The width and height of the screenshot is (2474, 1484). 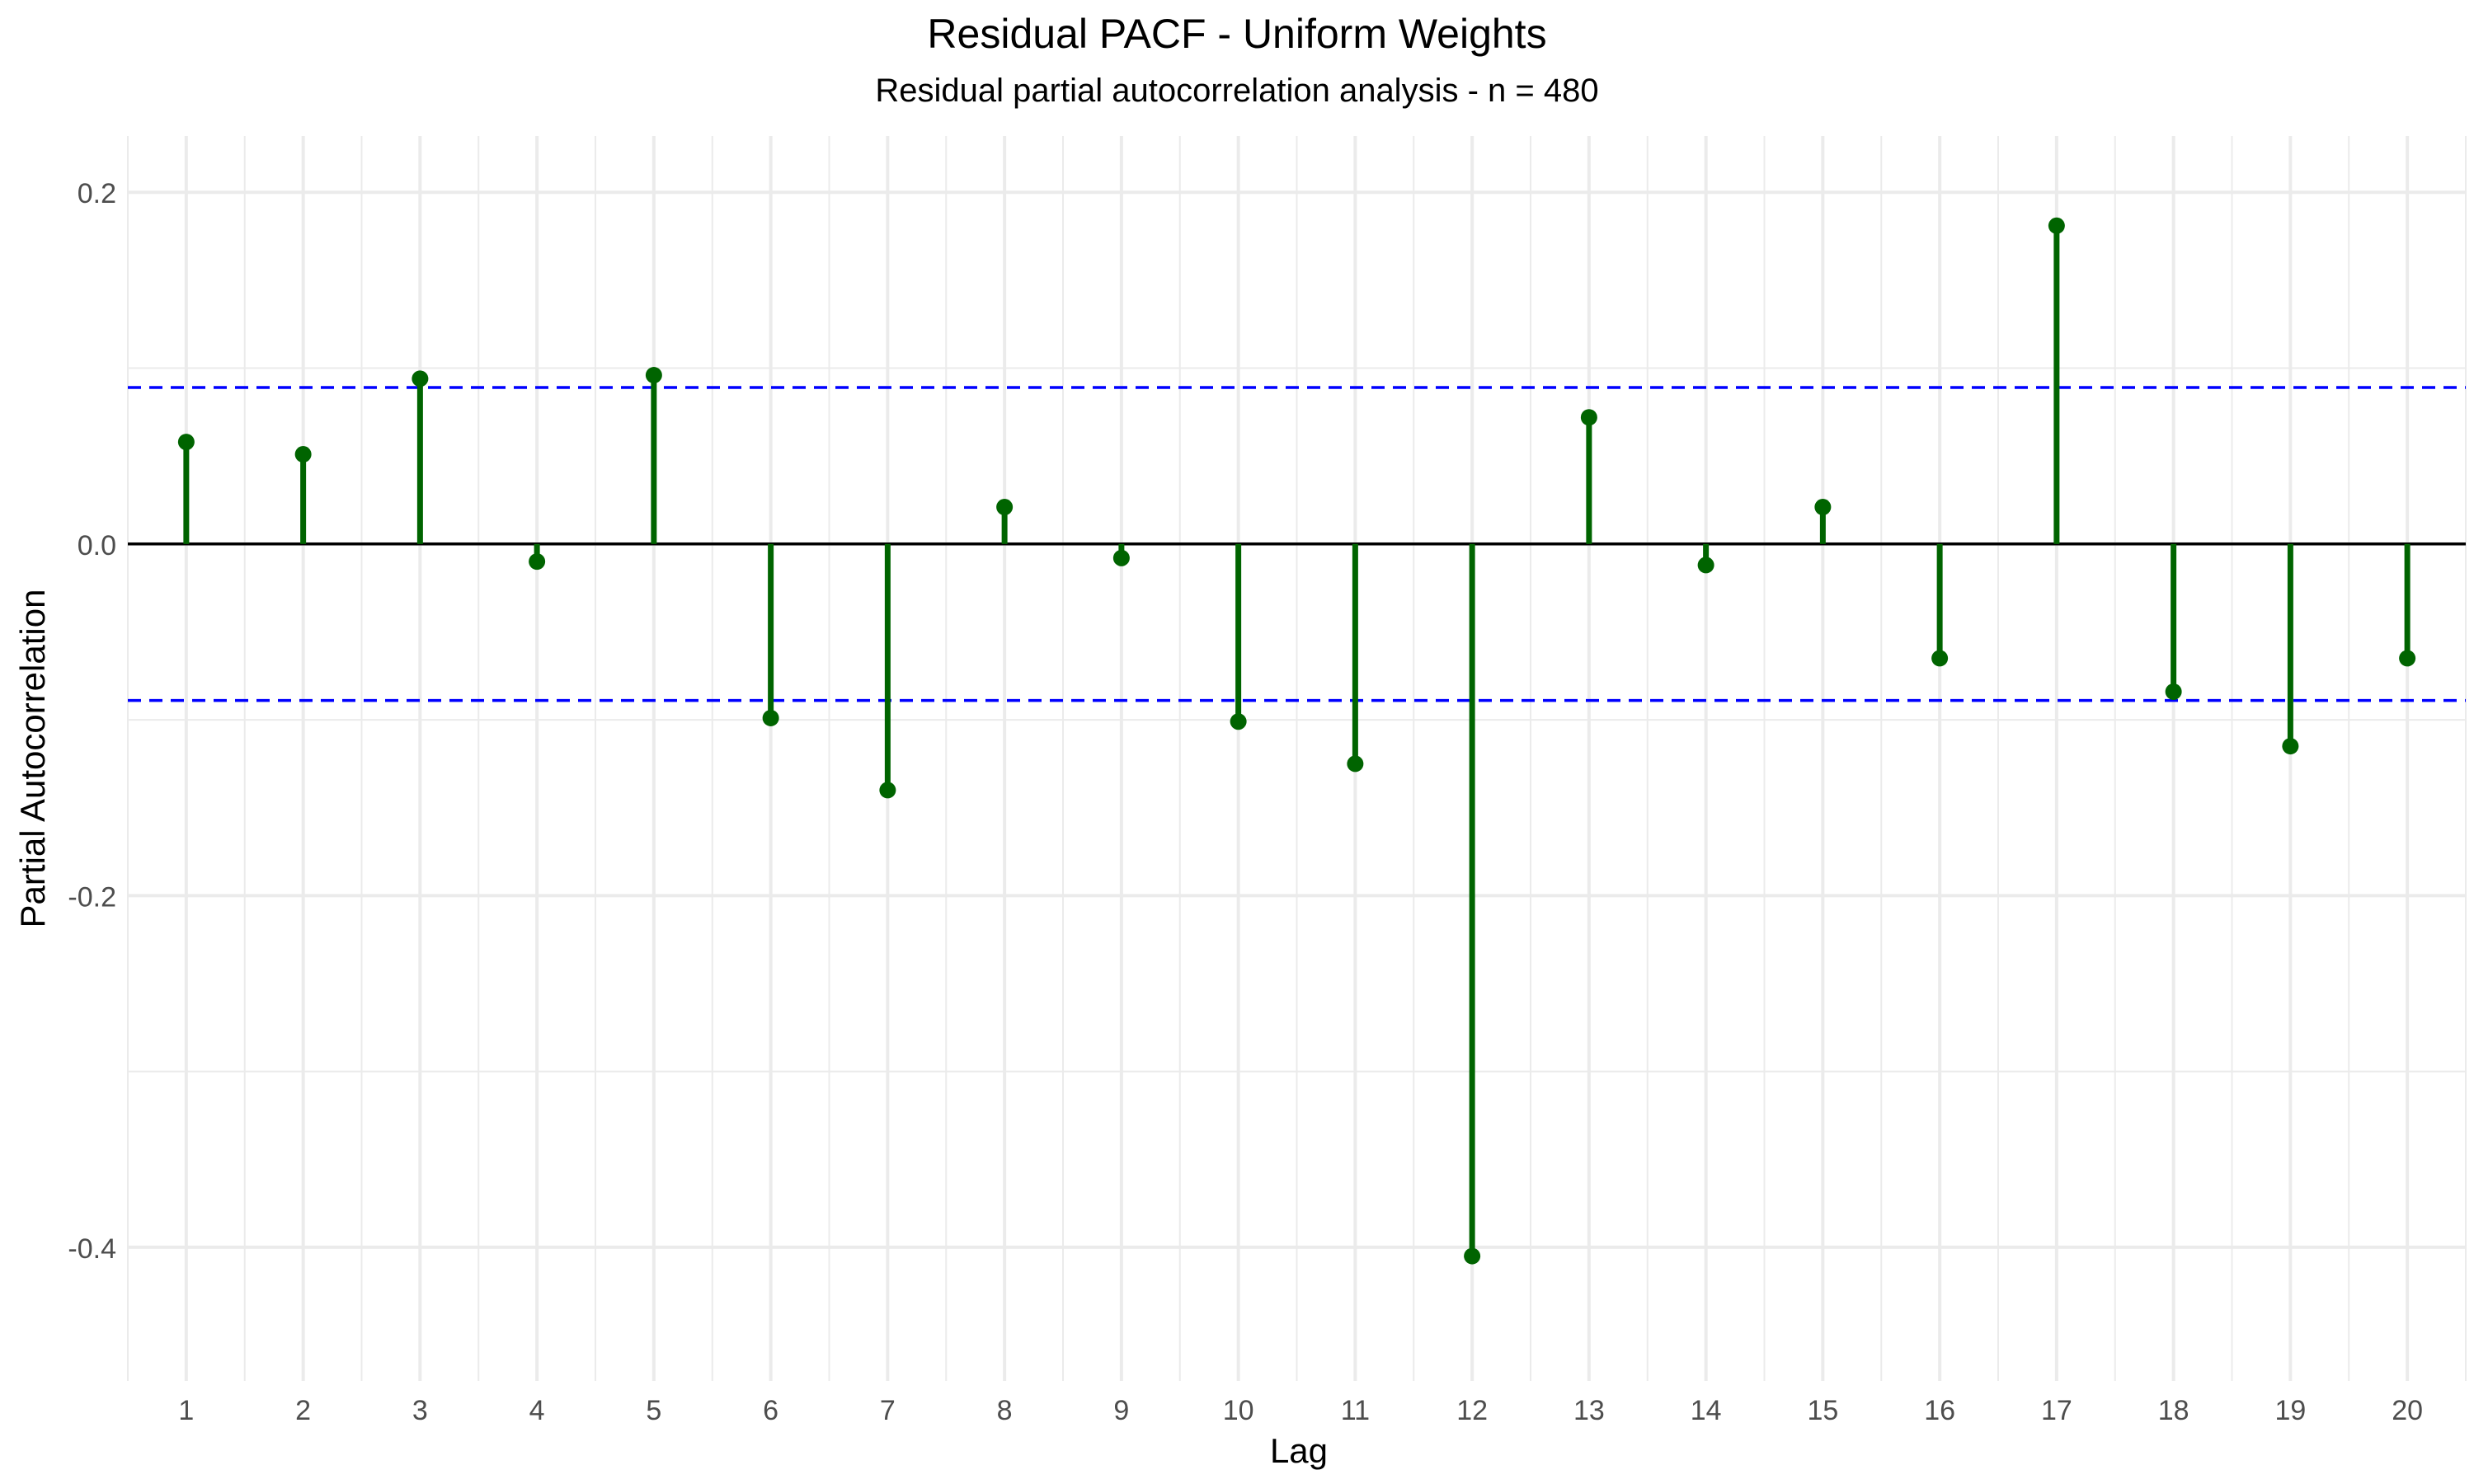 I want to click on x-tick-label: 10, so click(x=1238, y=1410).